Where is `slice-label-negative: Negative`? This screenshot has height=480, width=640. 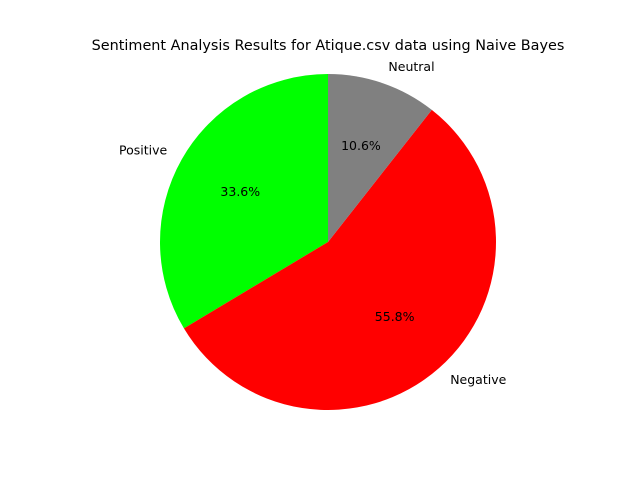
slice-label-negative: Negative is located at coordinates (478, 379).